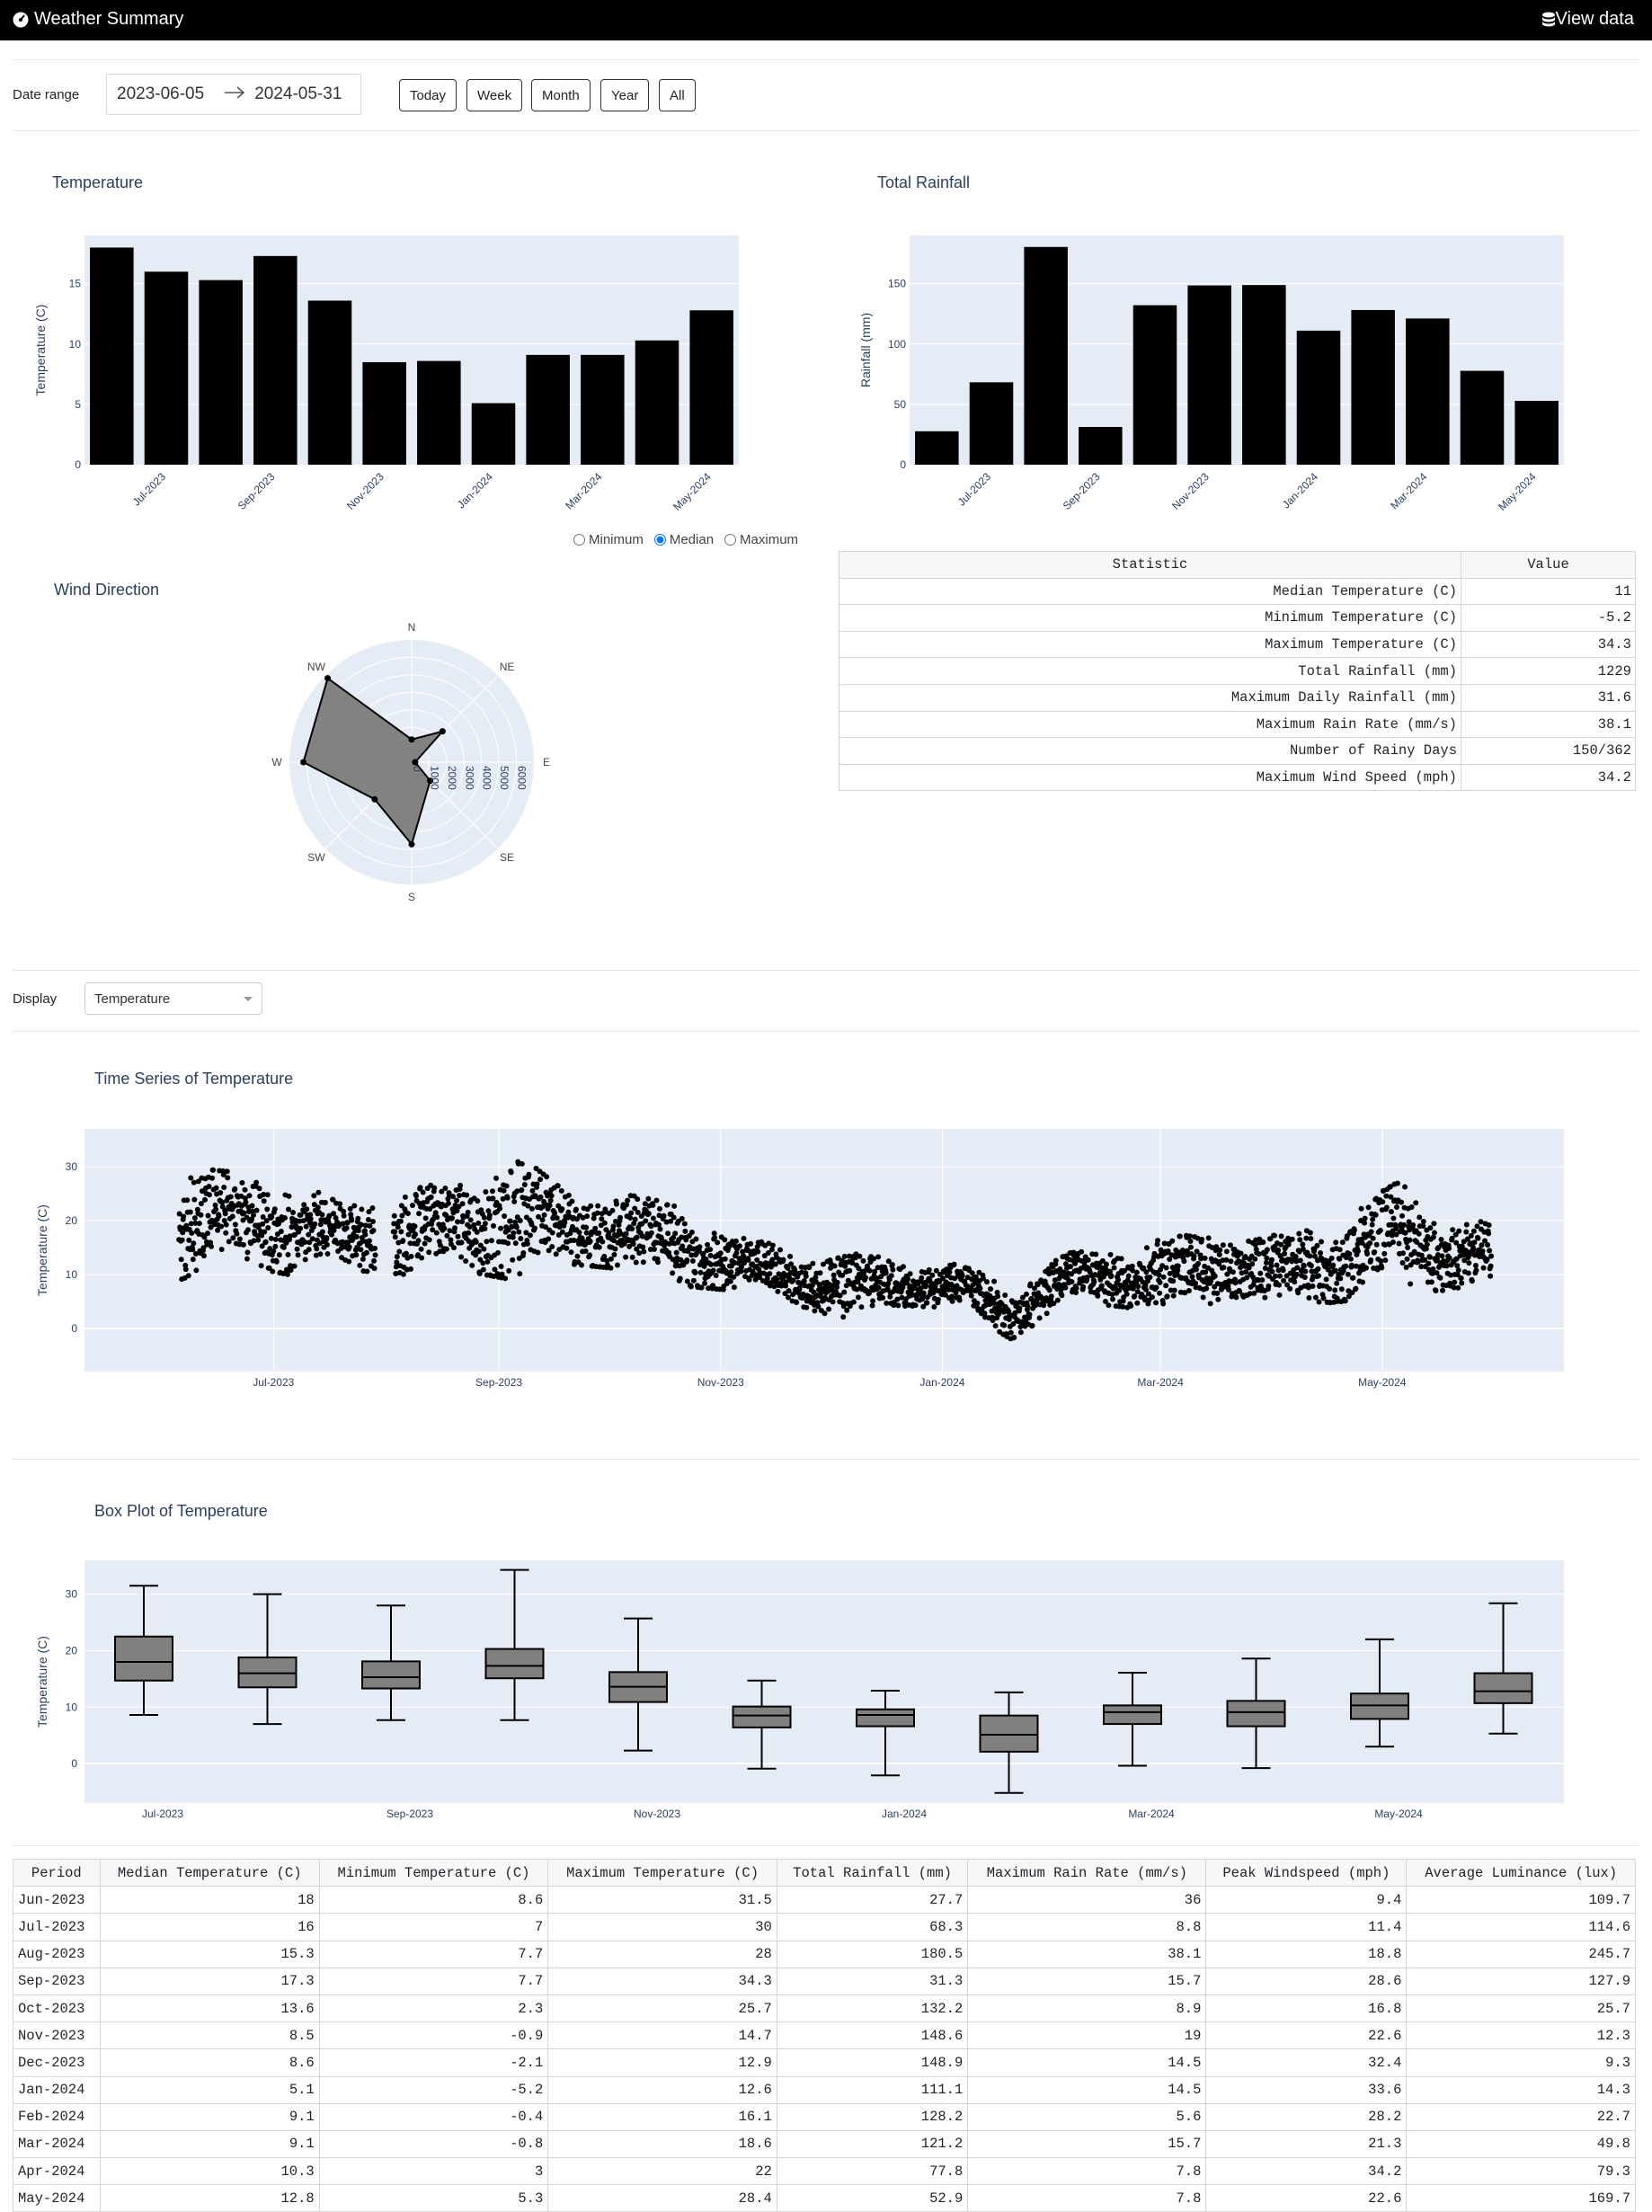 The width and height of the screenshot is (1652, 2212). Describe the element at coordinates (659, 540) in the screenshot. I see `radio-median-input` at that location.